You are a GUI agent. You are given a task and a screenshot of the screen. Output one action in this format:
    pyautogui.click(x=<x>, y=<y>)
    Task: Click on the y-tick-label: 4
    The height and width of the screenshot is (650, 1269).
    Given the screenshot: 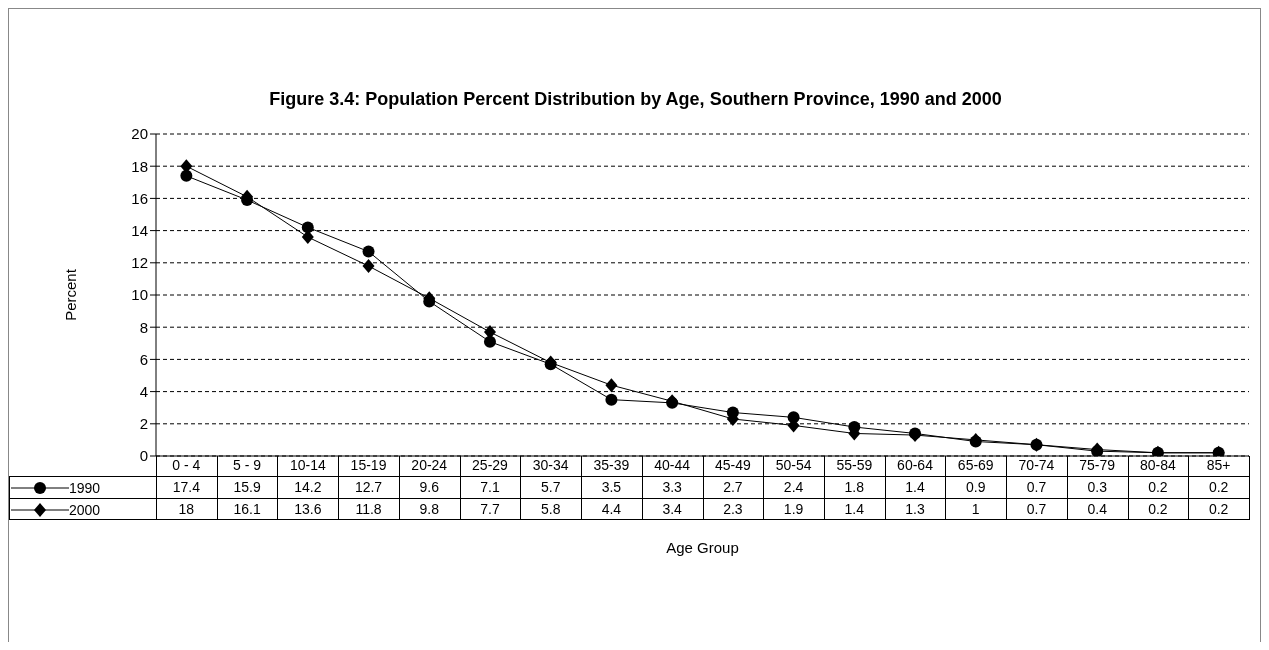 What is the action you would take?
    pyautogui.click(x=143, y=391)
    